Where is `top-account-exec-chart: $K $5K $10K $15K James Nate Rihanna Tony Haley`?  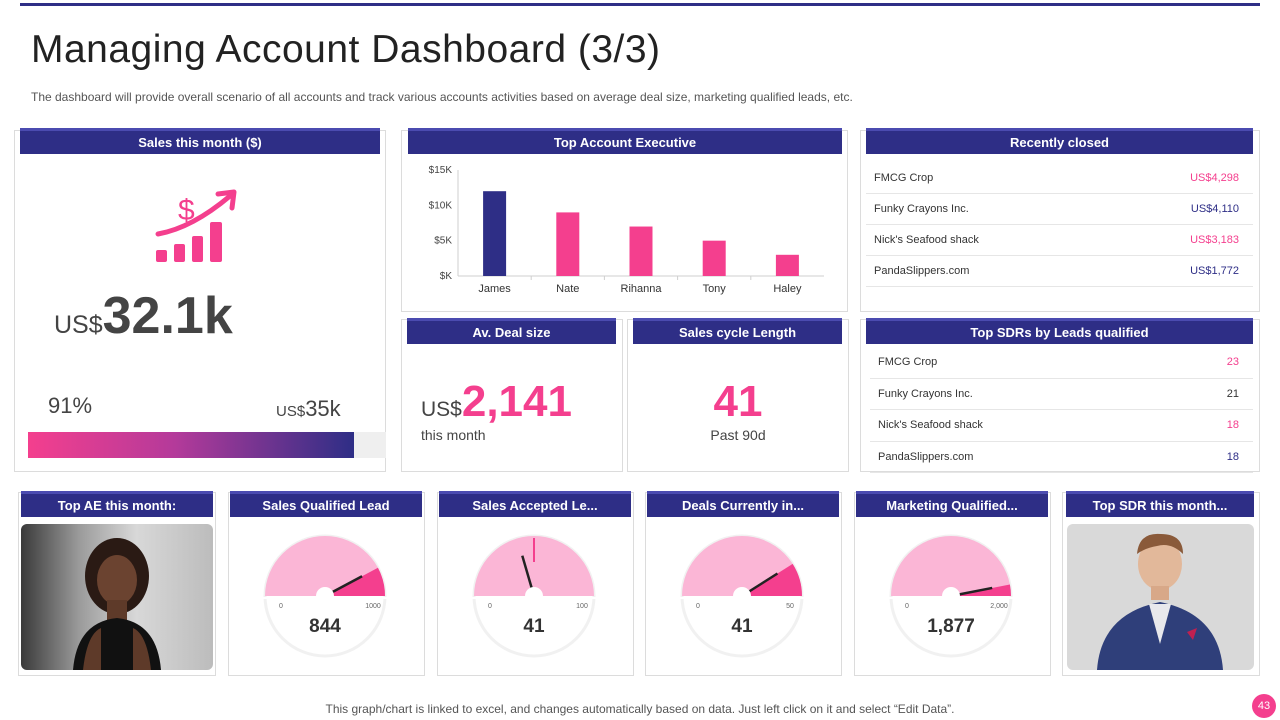 top-account-exec-chart: $K $5K $10K $15K James Nate Rihanna Tony Haley is located at coordinates (626, 230).